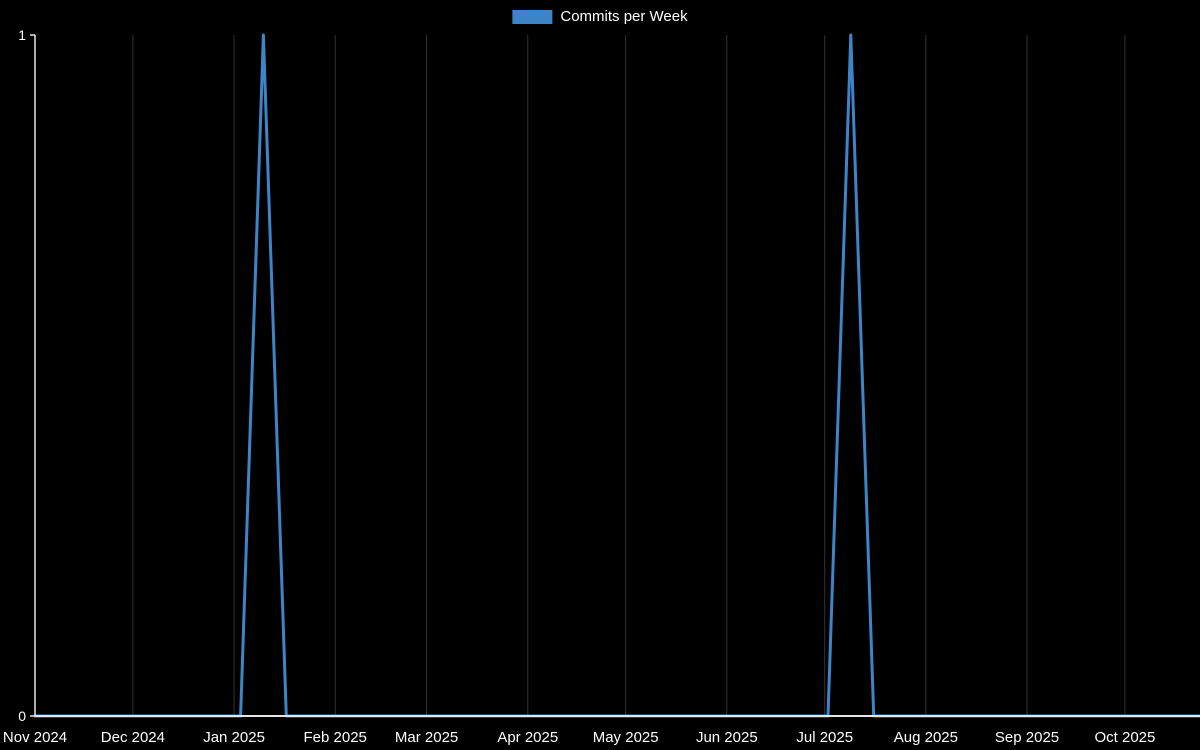  What do you see at coordinates (22, 716) in the screenshot?
I see `y-tick-label: 0` at bounding box center [22, 716].